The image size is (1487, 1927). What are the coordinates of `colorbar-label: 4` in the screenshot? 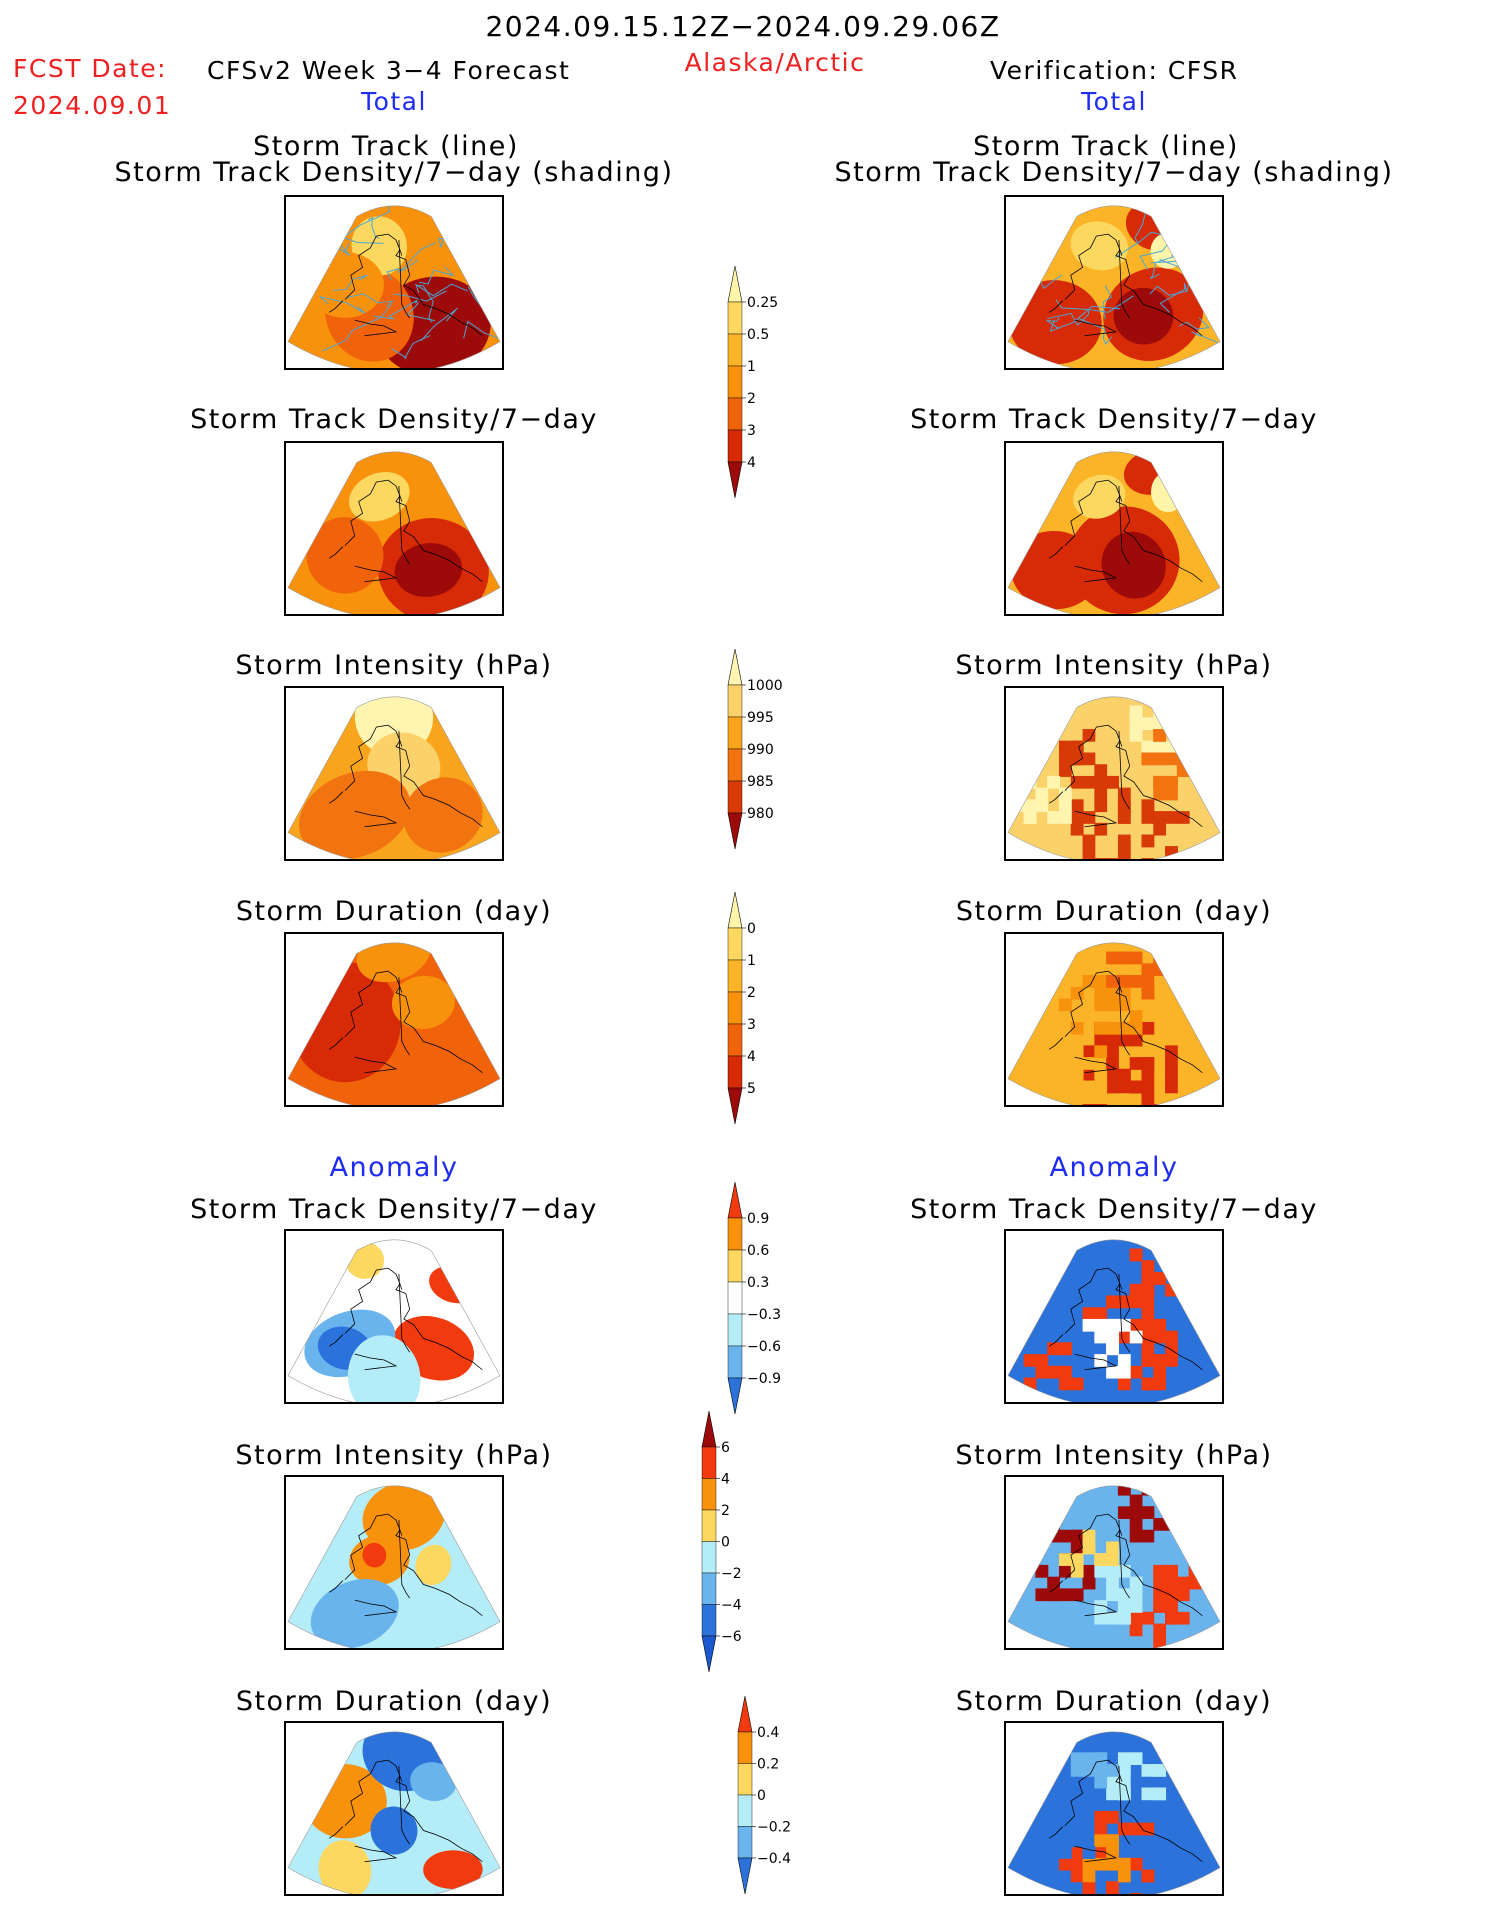 It's located at (751, 463).